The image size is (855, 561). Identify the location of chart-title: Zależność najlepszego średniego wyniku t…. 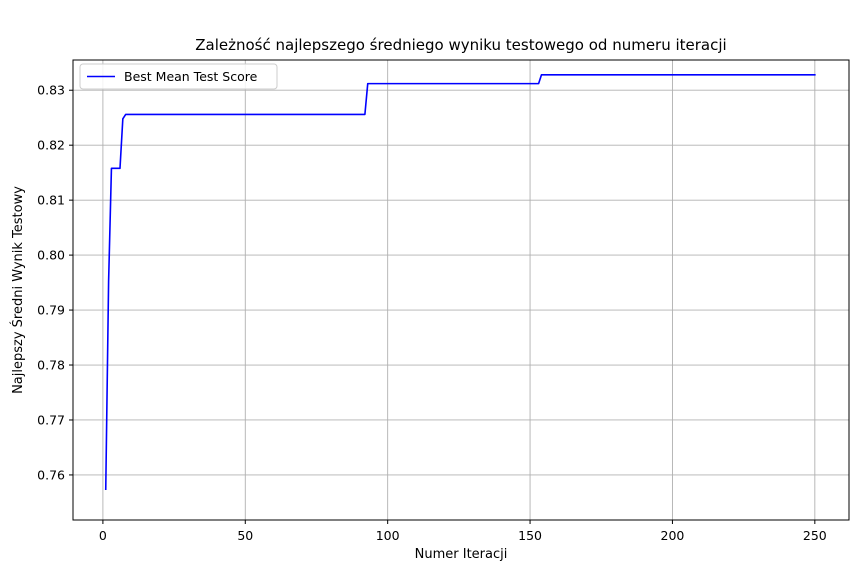
(460, 45).